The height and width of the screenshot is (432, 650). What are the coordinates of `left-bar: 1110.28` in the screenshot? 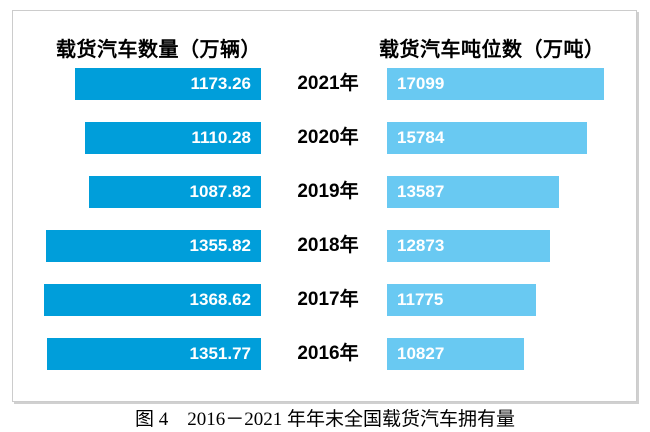 It's located at (172, 138).